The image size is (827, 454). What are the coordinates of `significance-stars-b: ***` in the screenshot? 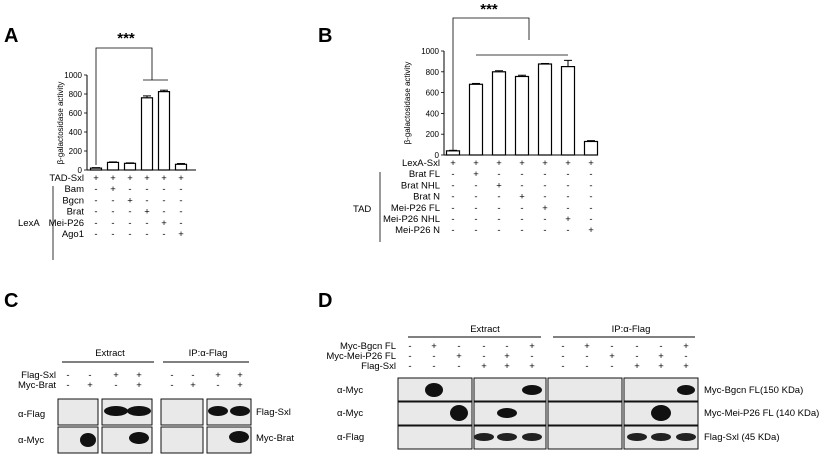 It's located at (489, 9).